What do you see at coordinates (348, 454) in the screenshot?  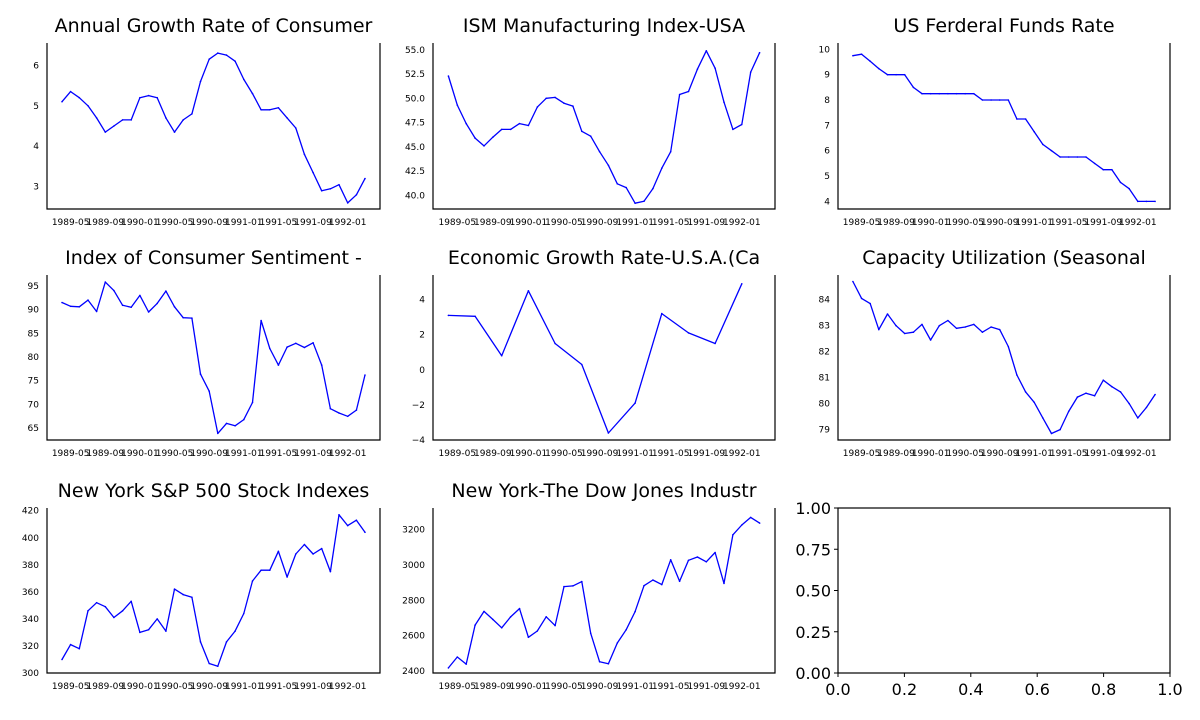 I see `x-tick-label: 1992-01` at bounding box center [348, 454].